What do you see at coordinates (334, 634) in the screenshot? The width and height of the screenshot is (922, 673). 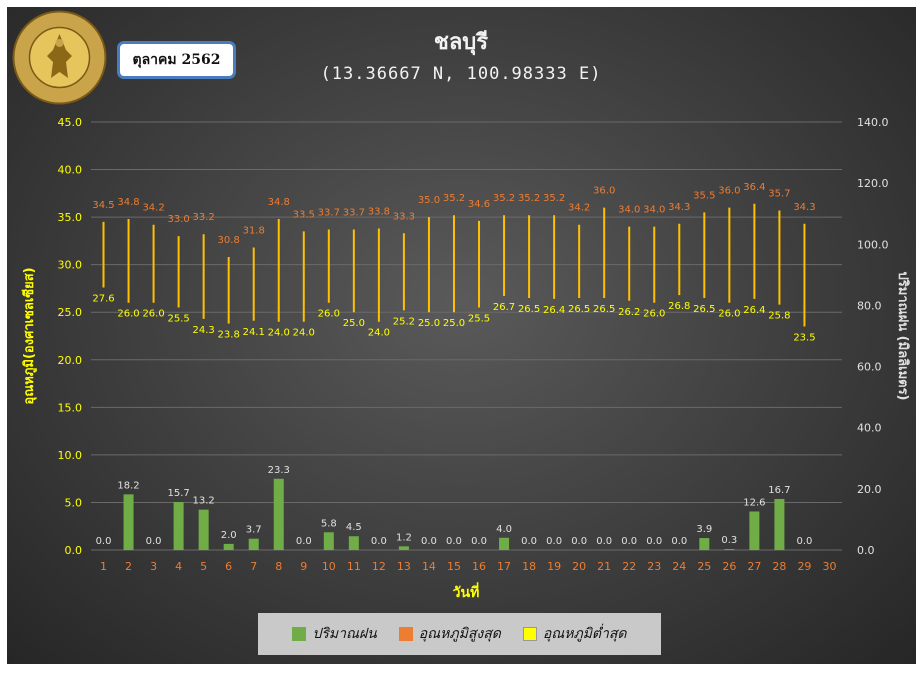 I see `legend-item-rain: ปริมาณฝน` at bounding box center [334, 634].